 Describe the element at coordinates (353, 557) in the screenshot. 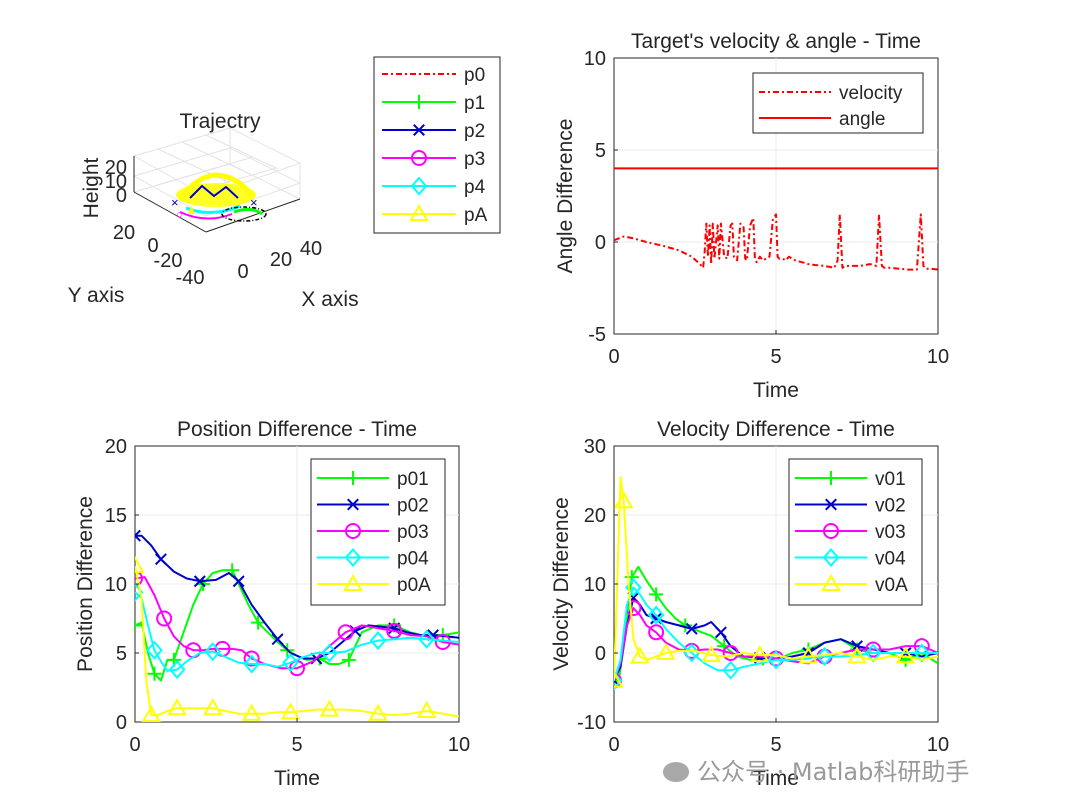

I see `position-legend-marker-p04` at that location.